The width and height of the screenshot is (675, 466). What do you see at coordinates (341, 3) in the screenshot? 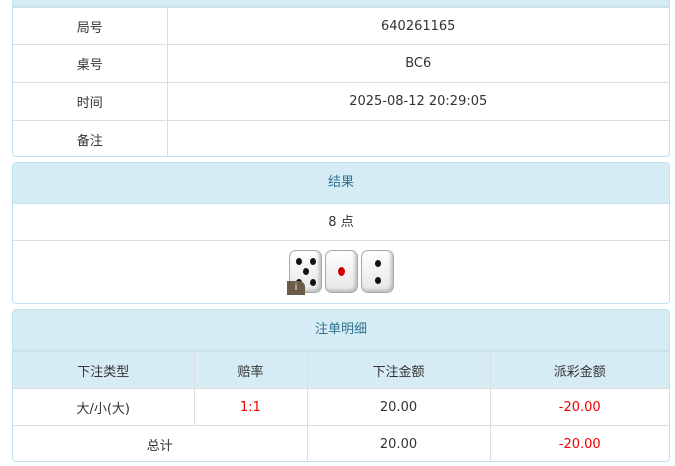
I see `info-header` at bounding box center [341, 3].